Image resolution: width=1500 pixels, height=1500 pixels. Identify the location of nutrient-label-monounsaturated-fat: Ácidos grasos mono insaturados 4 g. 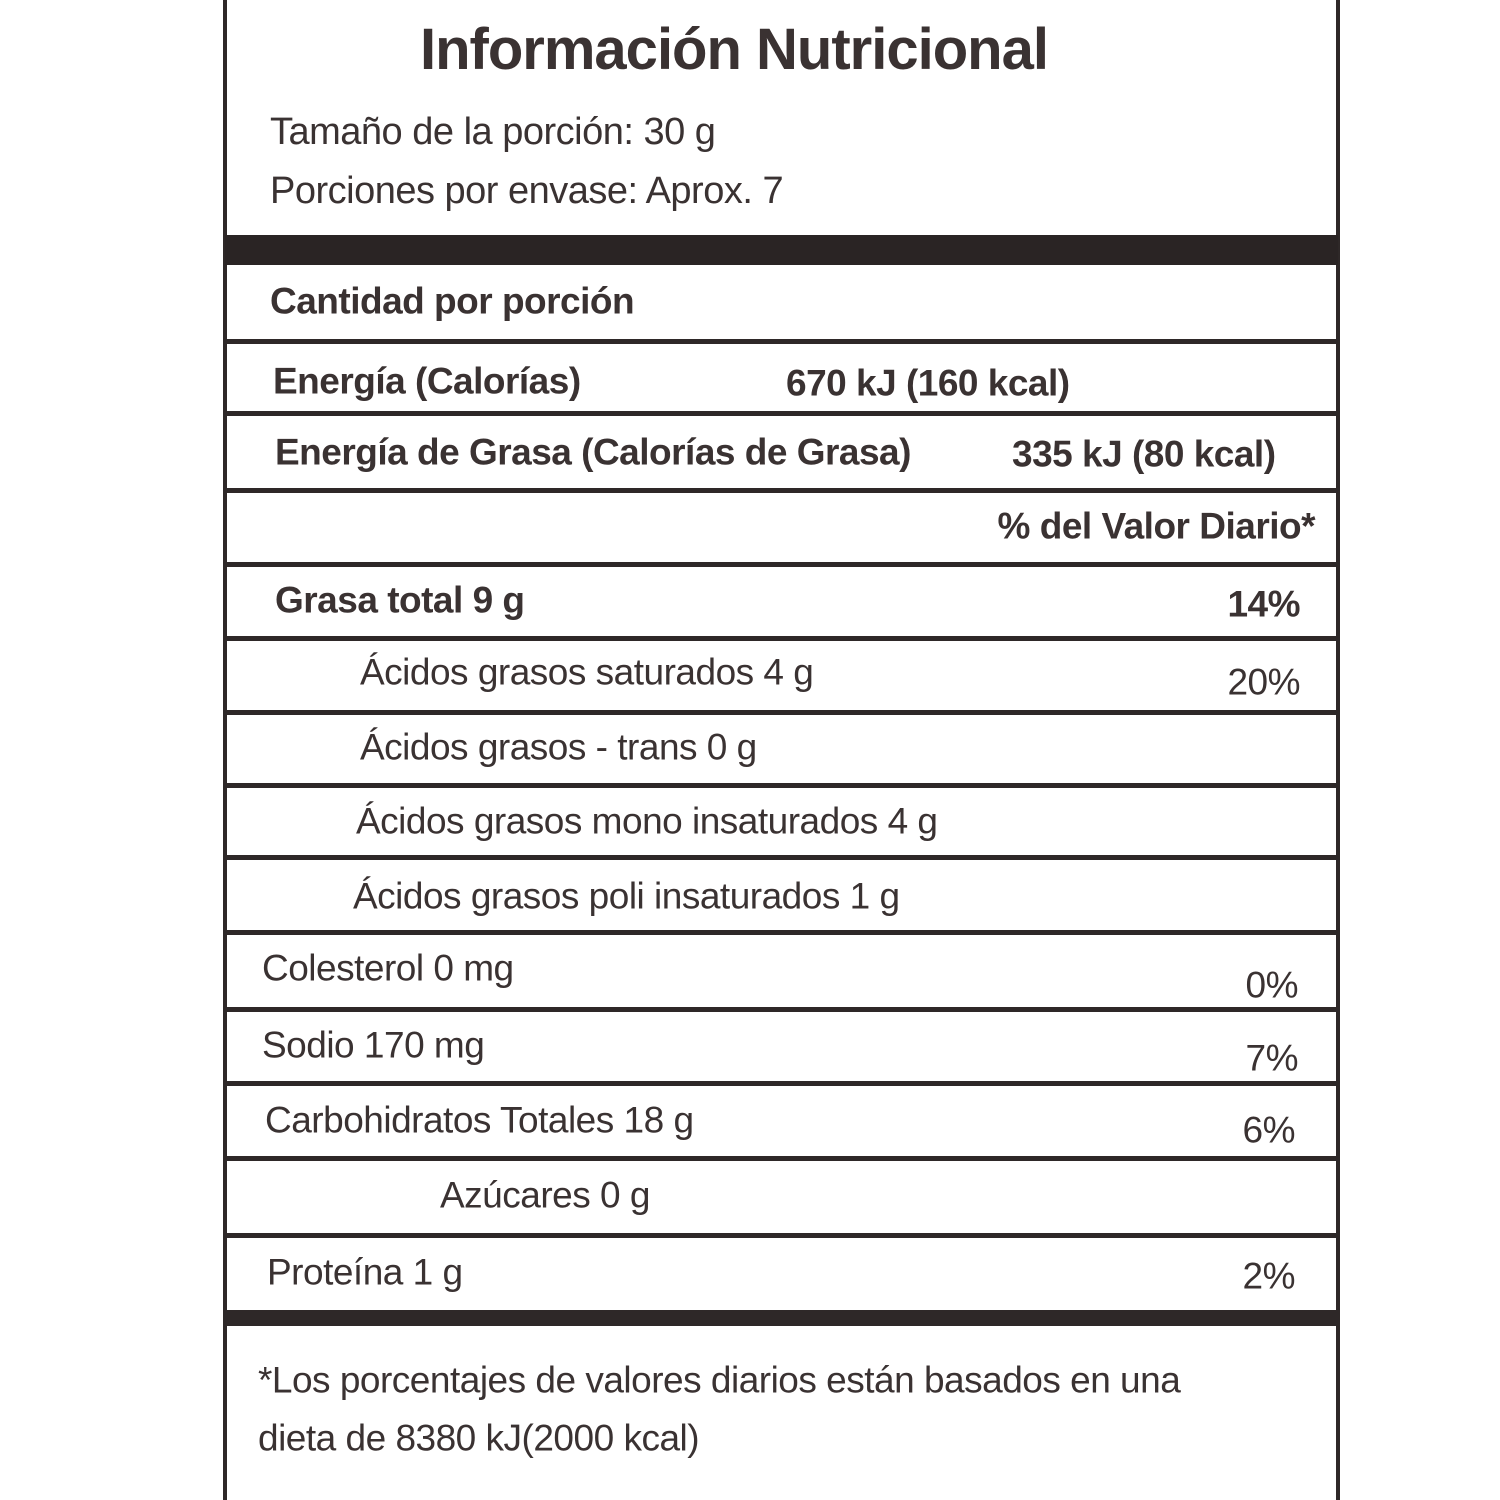
(647, 821).